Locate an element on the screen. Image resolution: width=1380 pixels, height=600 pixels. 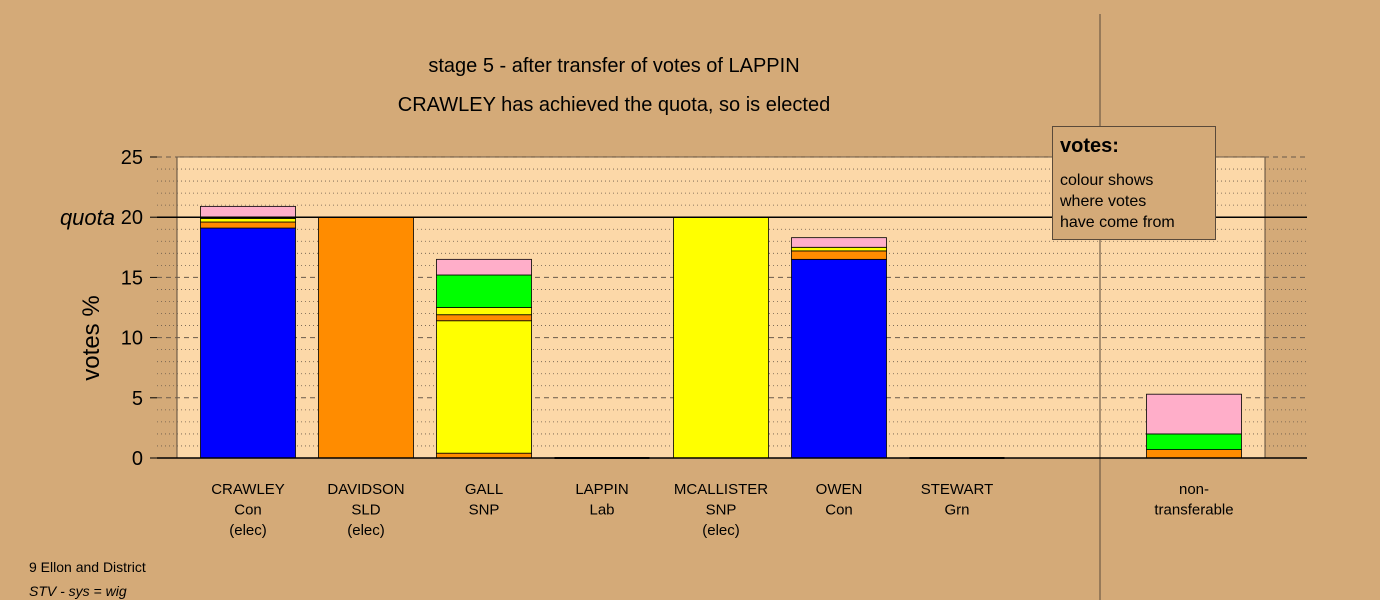
quota-label: quota is located at coordinates (87, 217).